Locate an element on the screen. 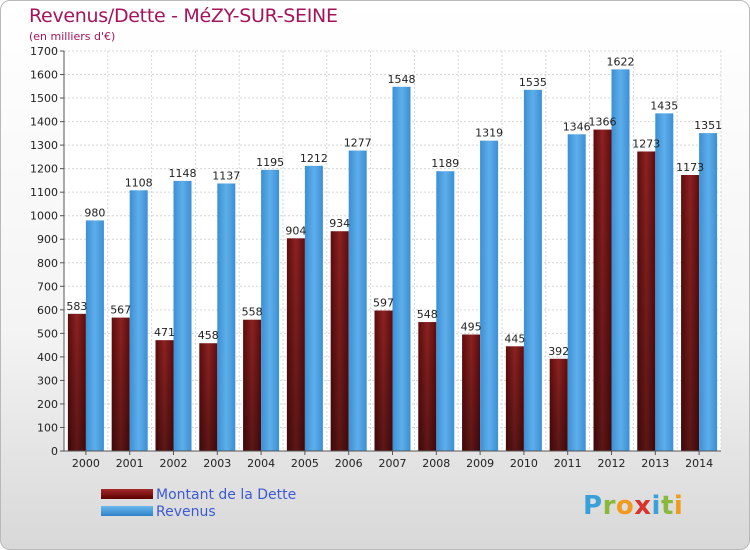 The image size is (750, 550). data-label-revenus: 1212 is located at coordinates (314, 158).